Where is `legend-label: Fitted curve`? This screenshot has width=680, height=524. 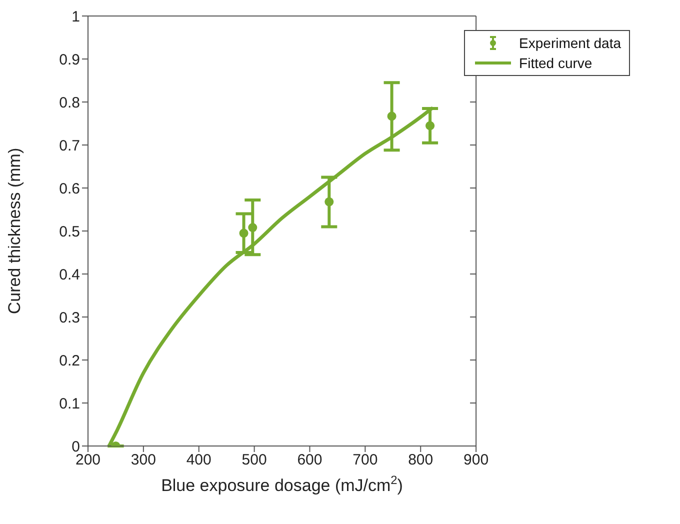
legend-label: Fitted curve is located at coordinates (555, 63).